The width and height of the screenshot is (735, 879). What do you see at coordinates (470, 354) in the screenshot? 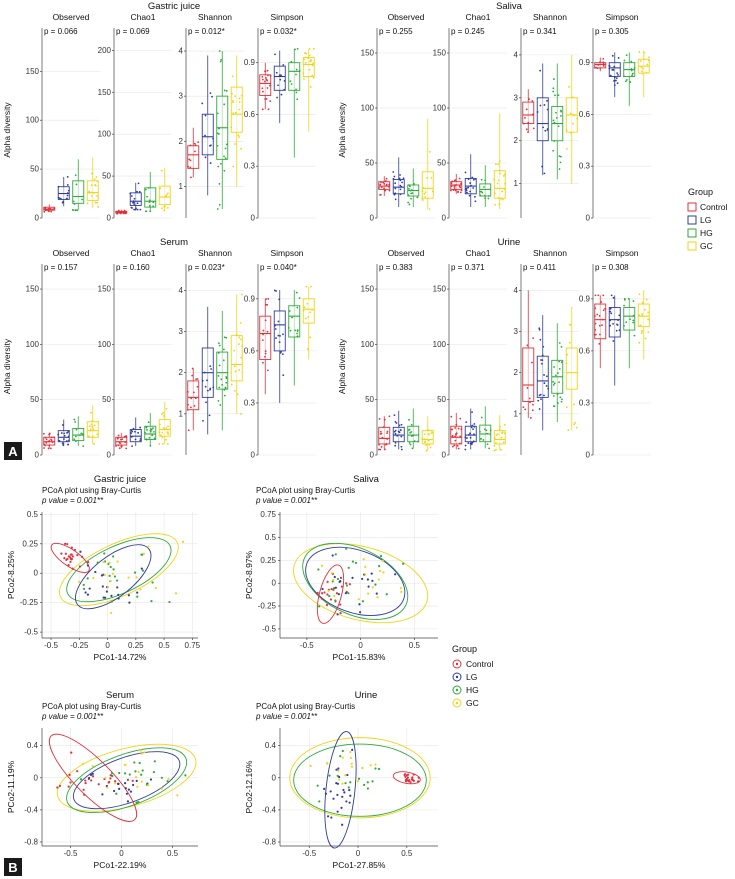
I see `alpha-plot-chao1: Chao1 0 50 100 150 p = 0.371` at bounding box center [470, 354].